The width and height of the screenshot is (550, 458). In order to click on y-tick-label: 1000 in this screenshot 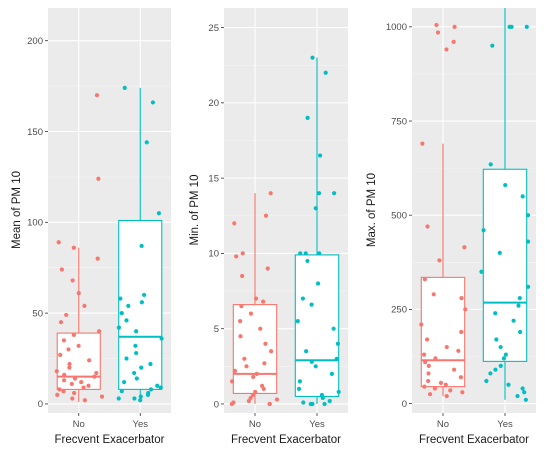, I will do `click(396, 27)`.